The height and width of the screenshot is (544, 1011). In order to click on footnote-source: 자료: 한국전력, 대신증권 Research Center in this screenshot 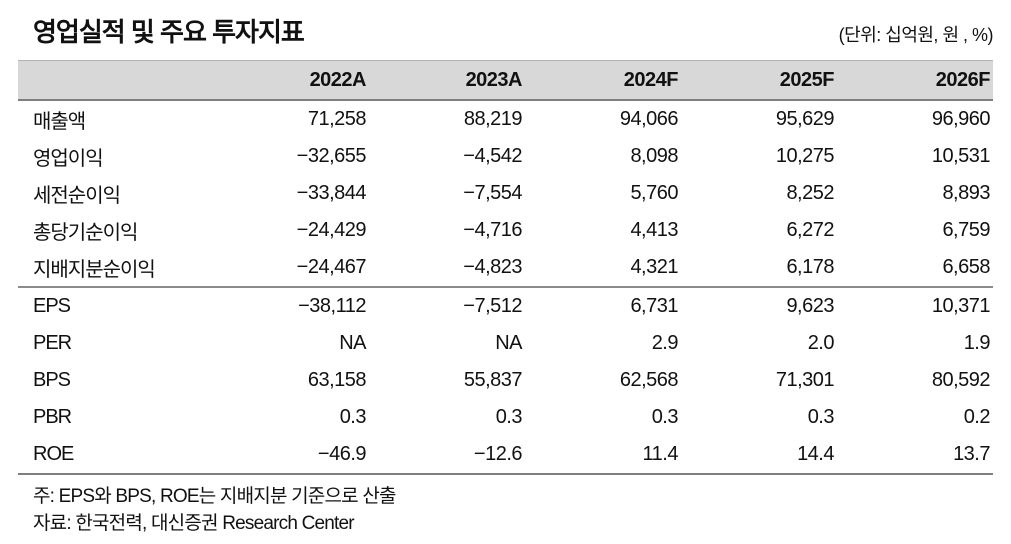, I will do `click(194, 523)`.